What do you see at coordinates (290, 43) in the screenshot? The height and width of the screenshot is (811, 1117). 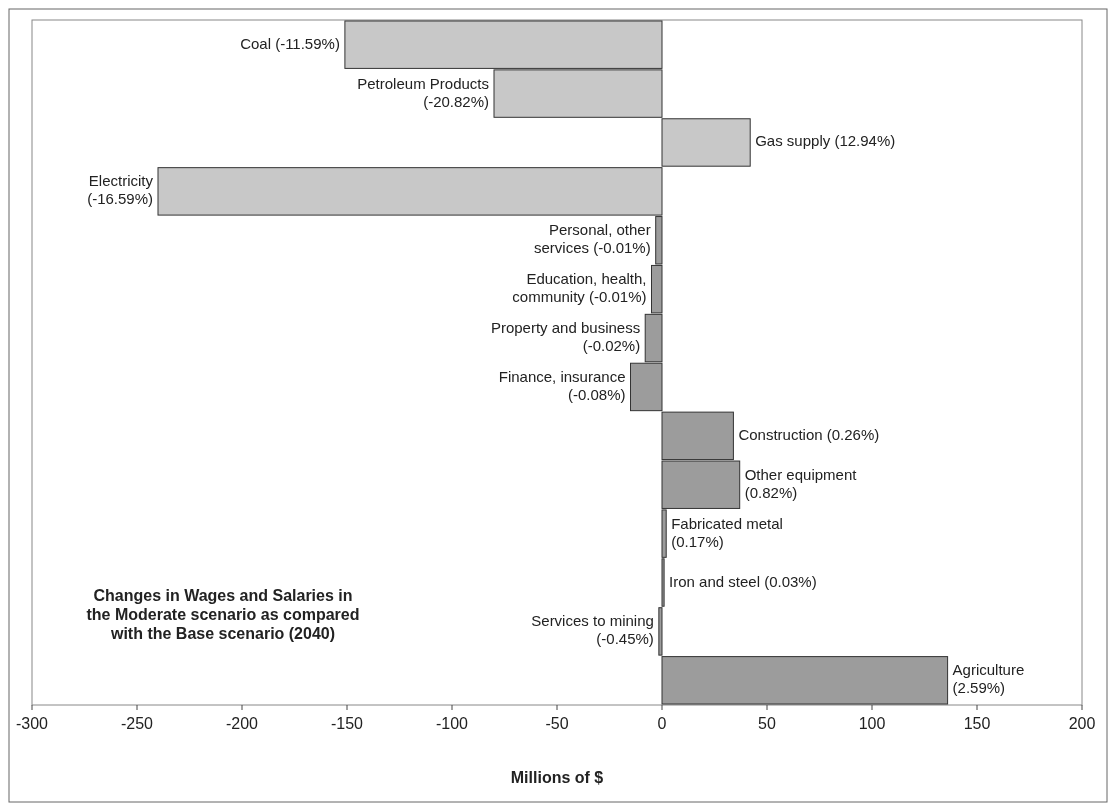 I see `y-tick-label: Coal (-11.59%)` at bounding box center [290, 43].